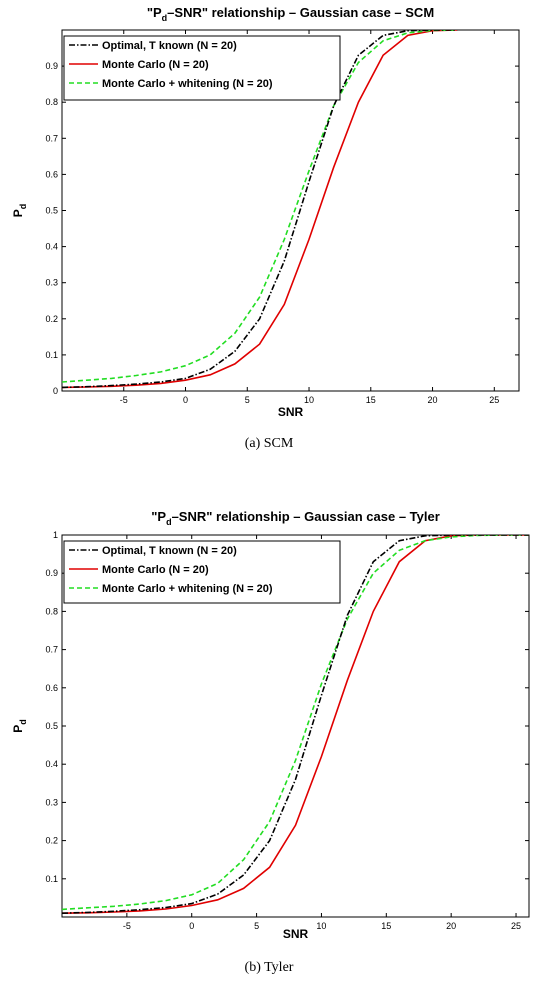  I want to click on figure-caption: (a) SCM, so click(269, 443).